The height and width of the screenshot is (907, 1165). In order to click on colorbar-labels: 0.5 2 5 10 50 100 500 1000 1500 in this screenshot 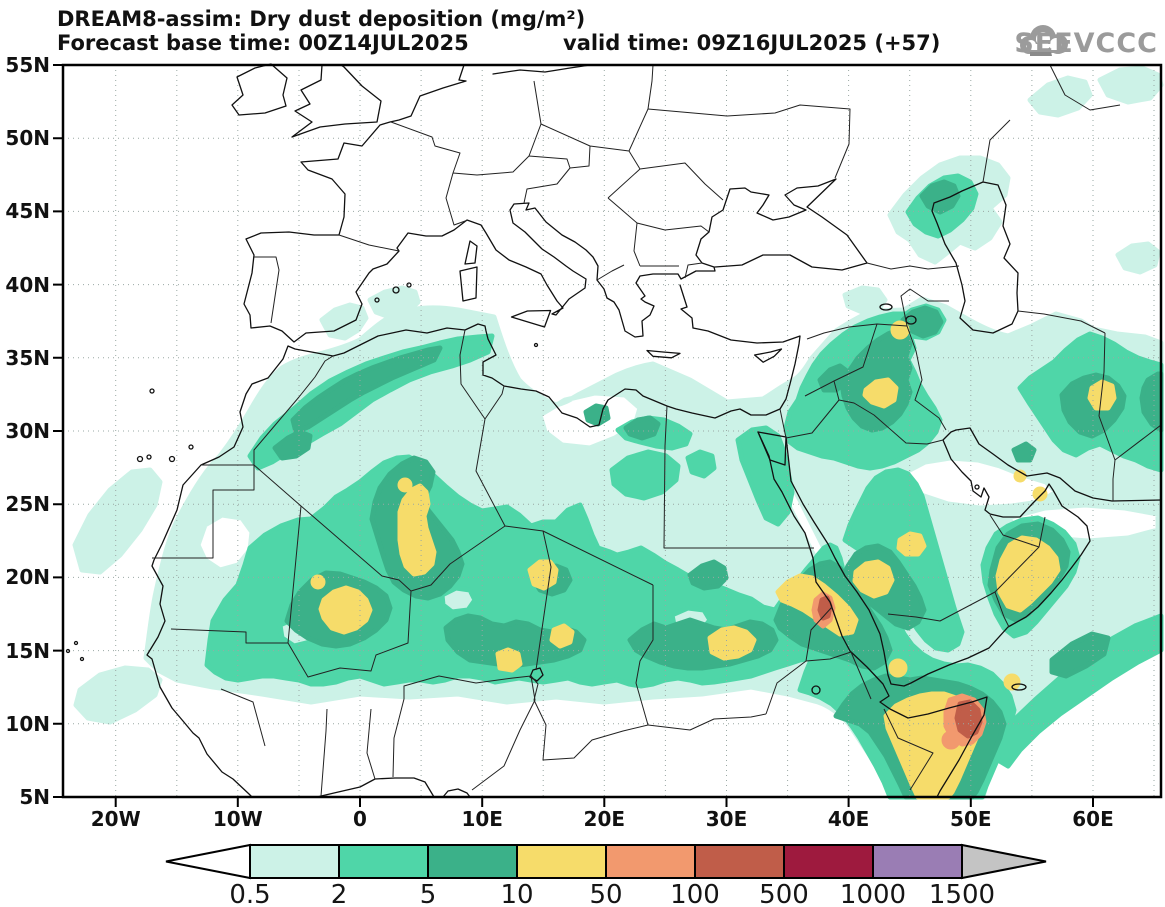, I will do `click(612, 893)`.